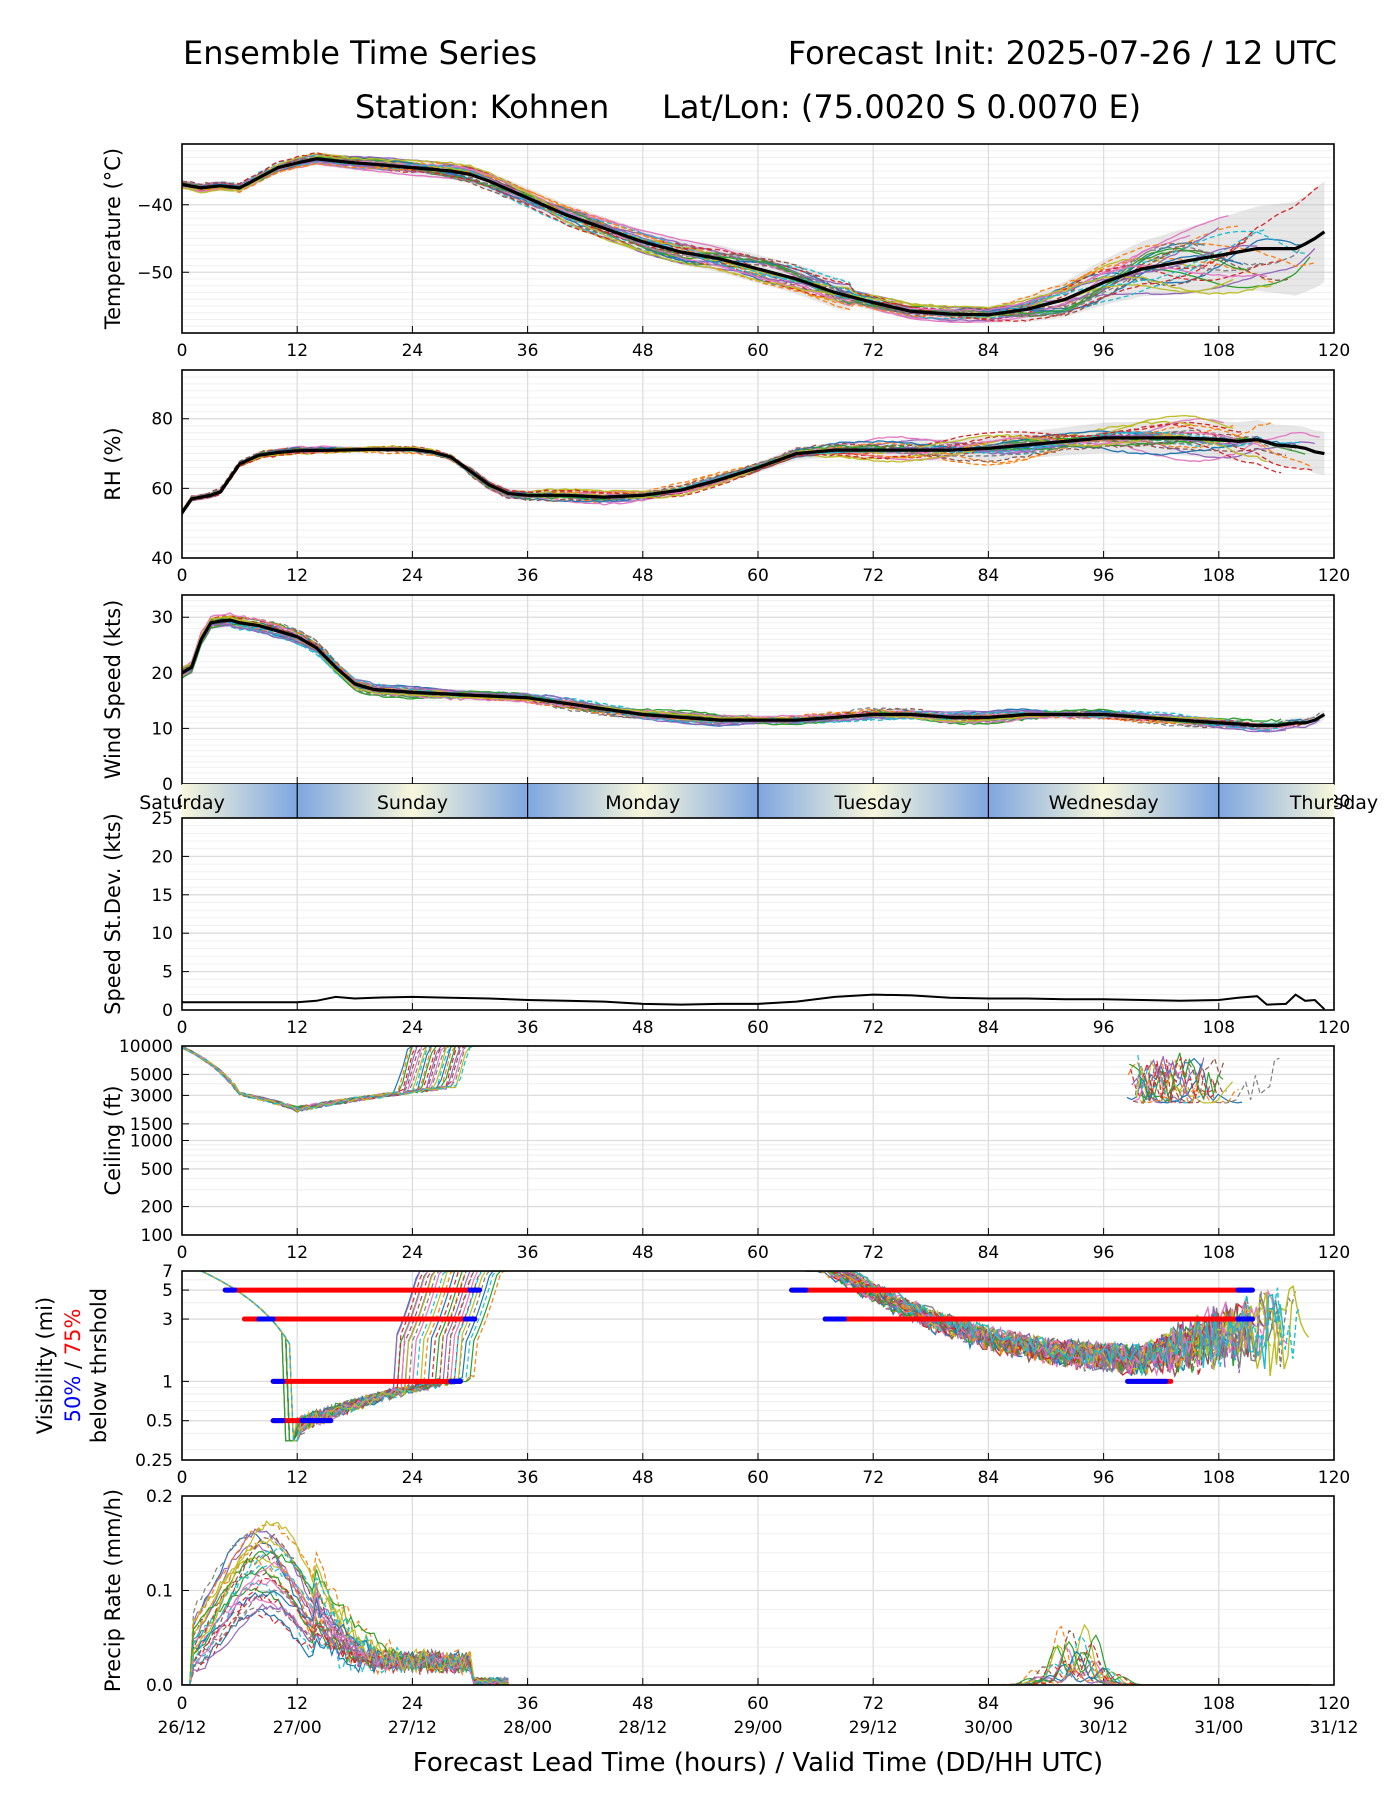  I want to click on y-tick-label: 40, so click(162, 559).